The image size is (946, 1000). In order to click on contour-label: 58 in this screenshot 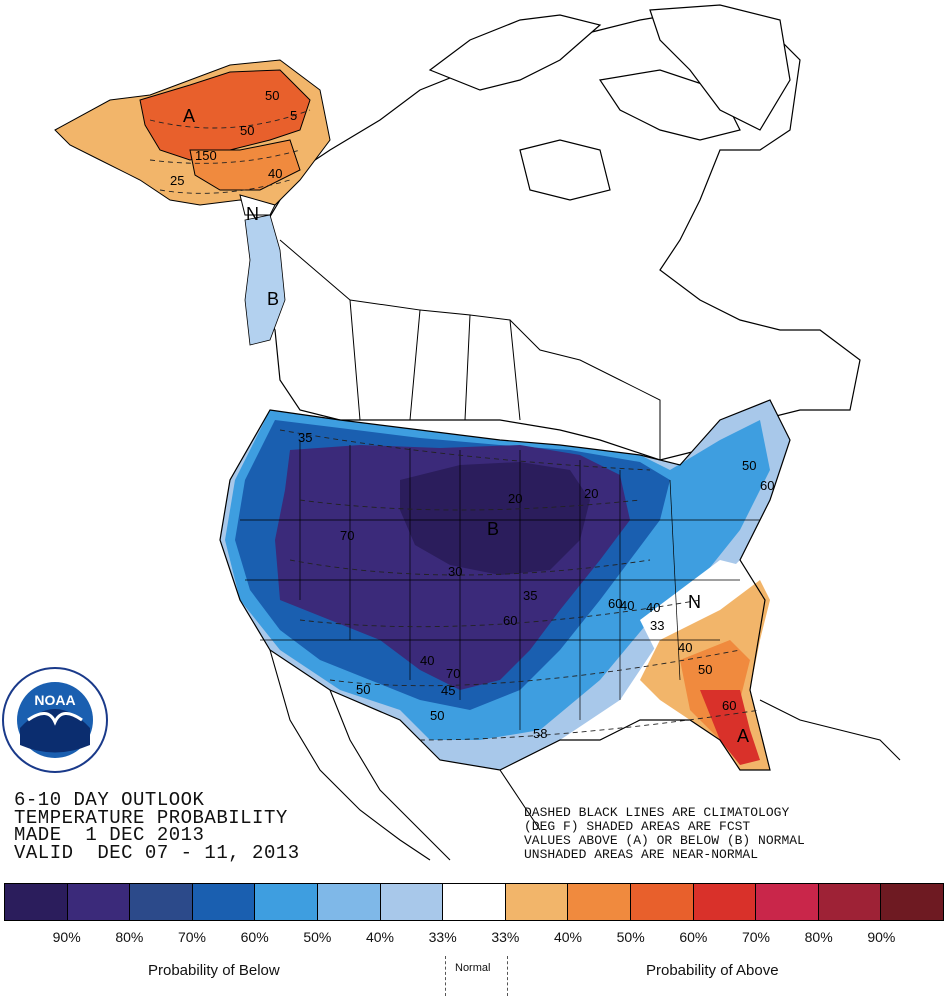, I will do `click(540, 733)`.